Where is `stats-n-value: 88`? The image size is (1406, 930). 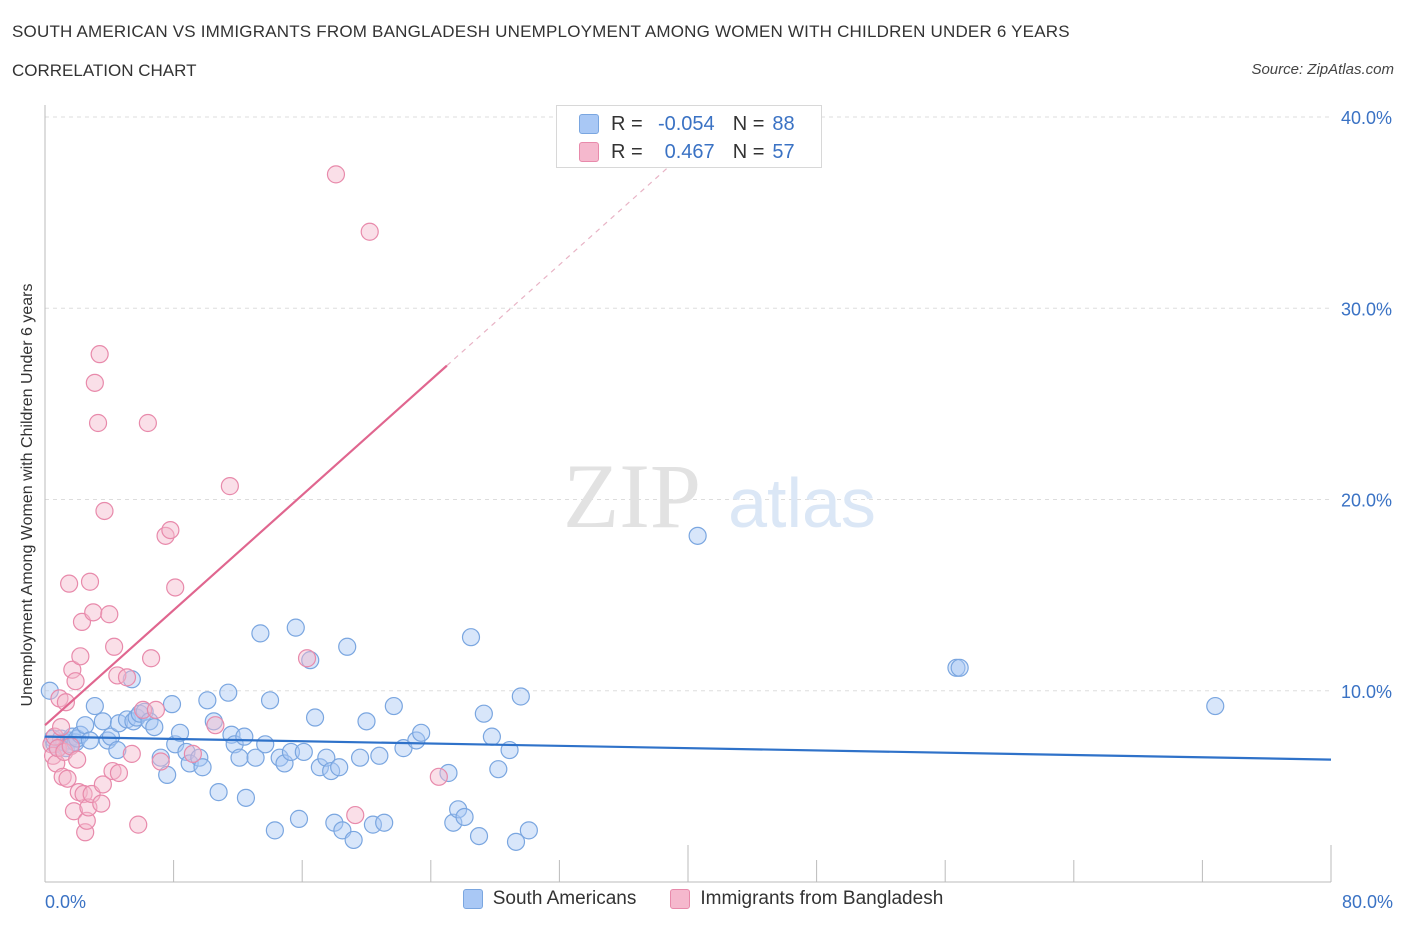
stats-n-value: 88 is located at coordinates (783, 123).